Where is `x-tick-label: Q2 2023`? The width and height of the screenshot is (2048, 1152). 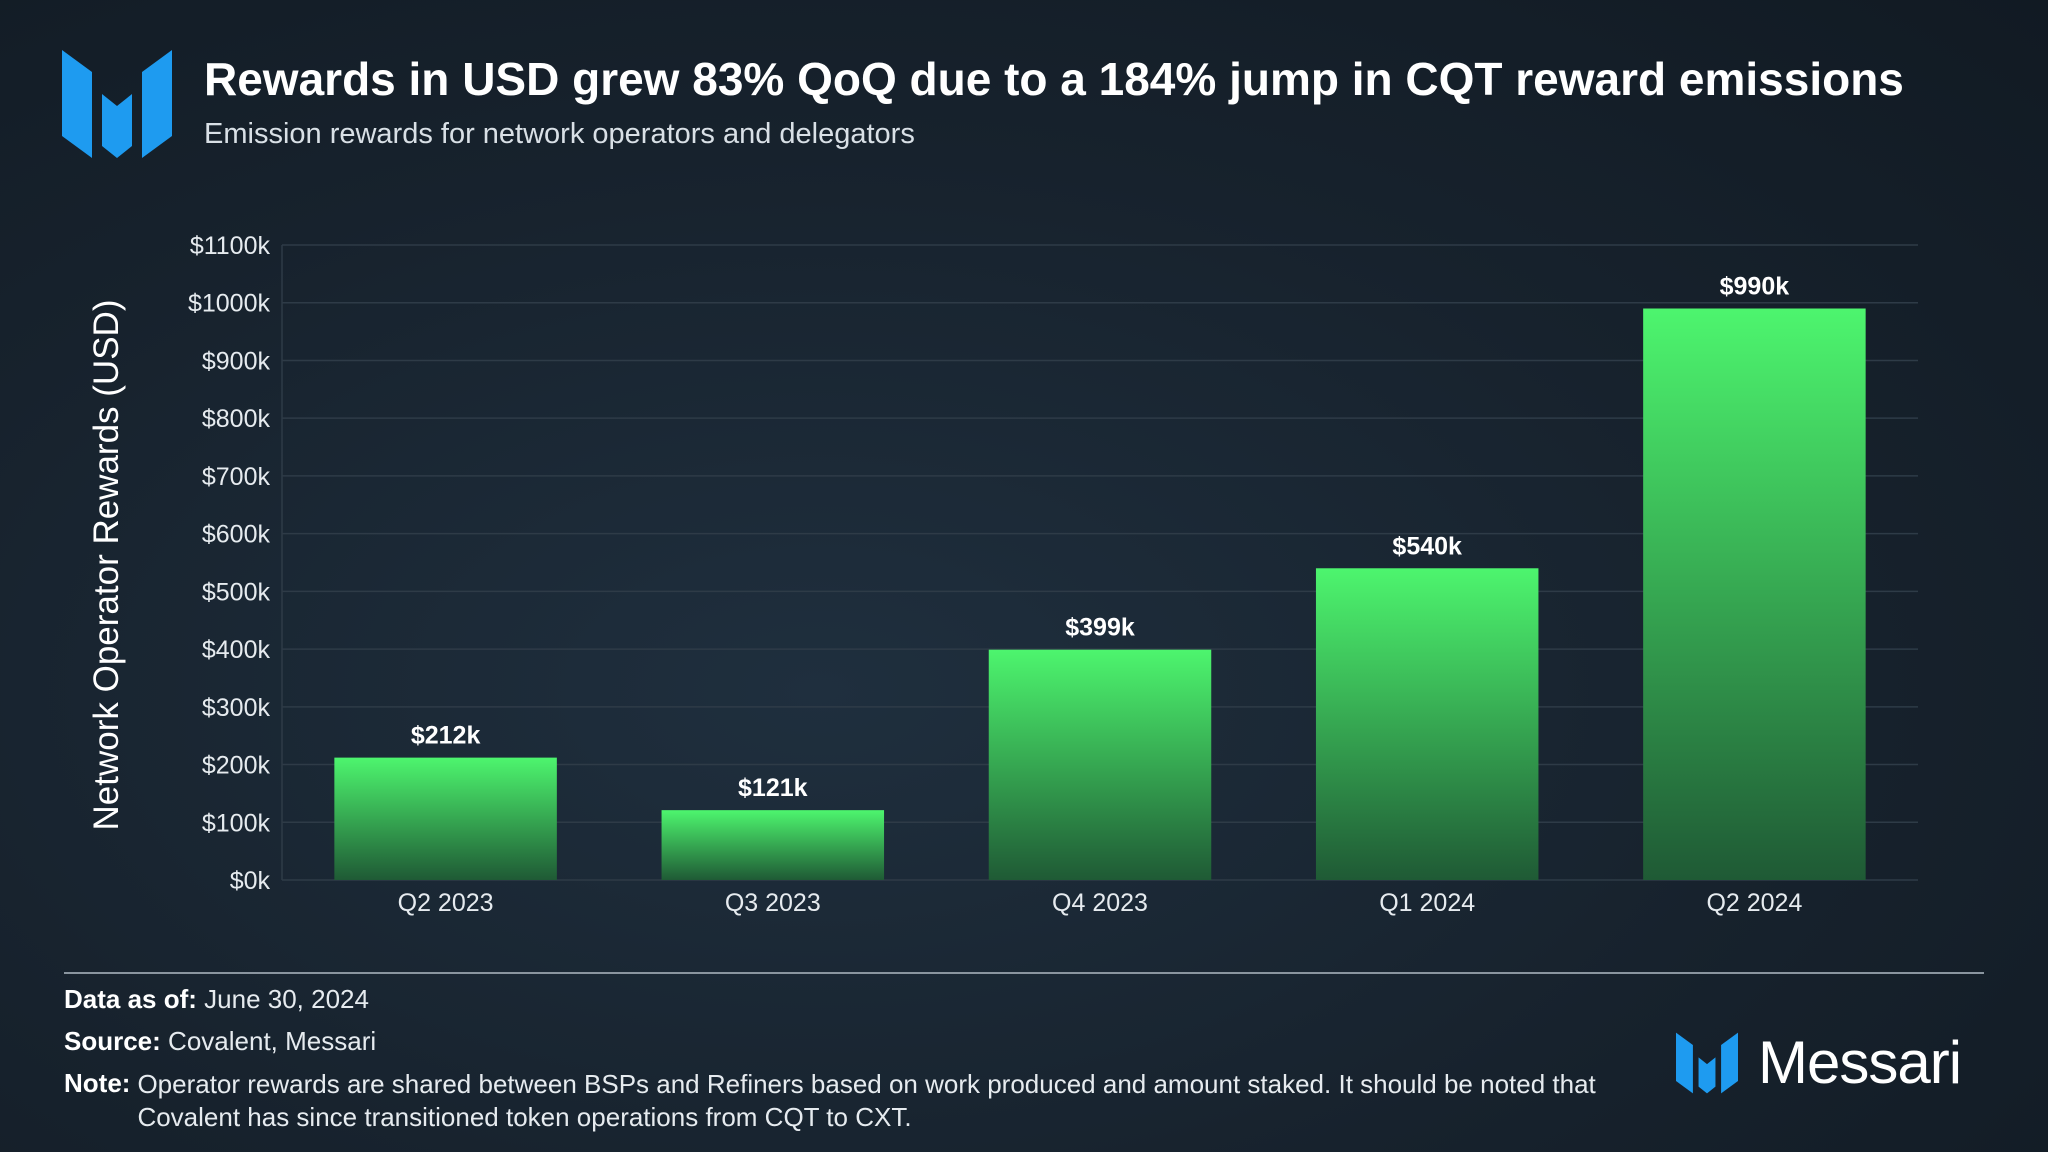 x-tick-label: Q2 2023 is located at coordinates (446, 903).